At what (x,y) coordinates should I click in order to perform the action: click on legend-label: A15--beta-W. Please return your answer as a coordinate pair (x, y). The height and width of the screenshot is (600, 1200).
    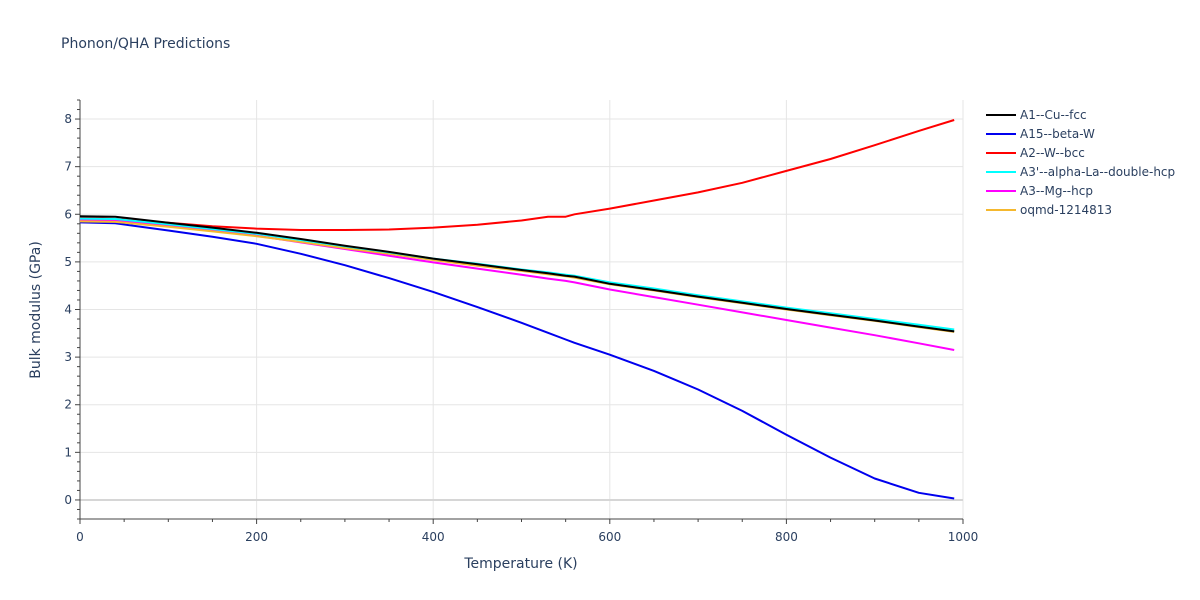
    Looking at the image, I should click on (1057, 134).